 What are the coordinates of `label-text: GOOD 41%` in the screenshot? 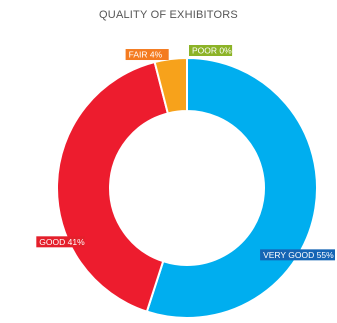 It's located at (62, 242).